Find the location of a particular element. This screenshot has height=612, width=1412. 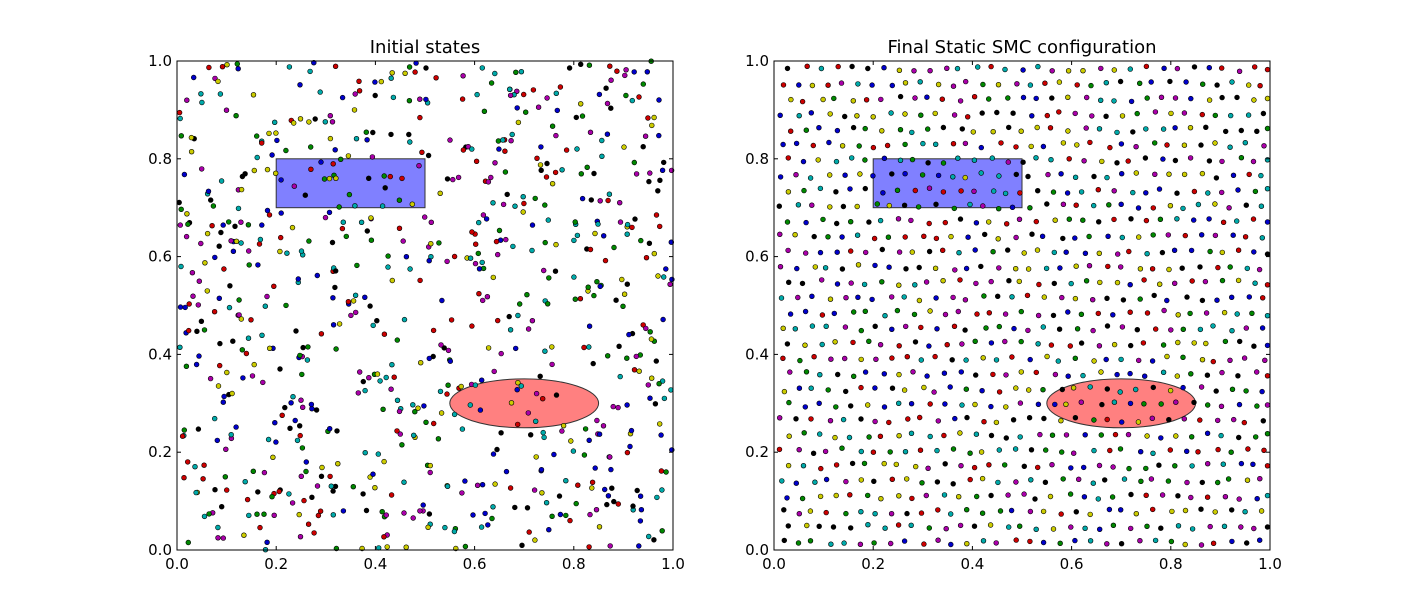

x-tick-label: 0.4 is located at coordinates (375, 564).